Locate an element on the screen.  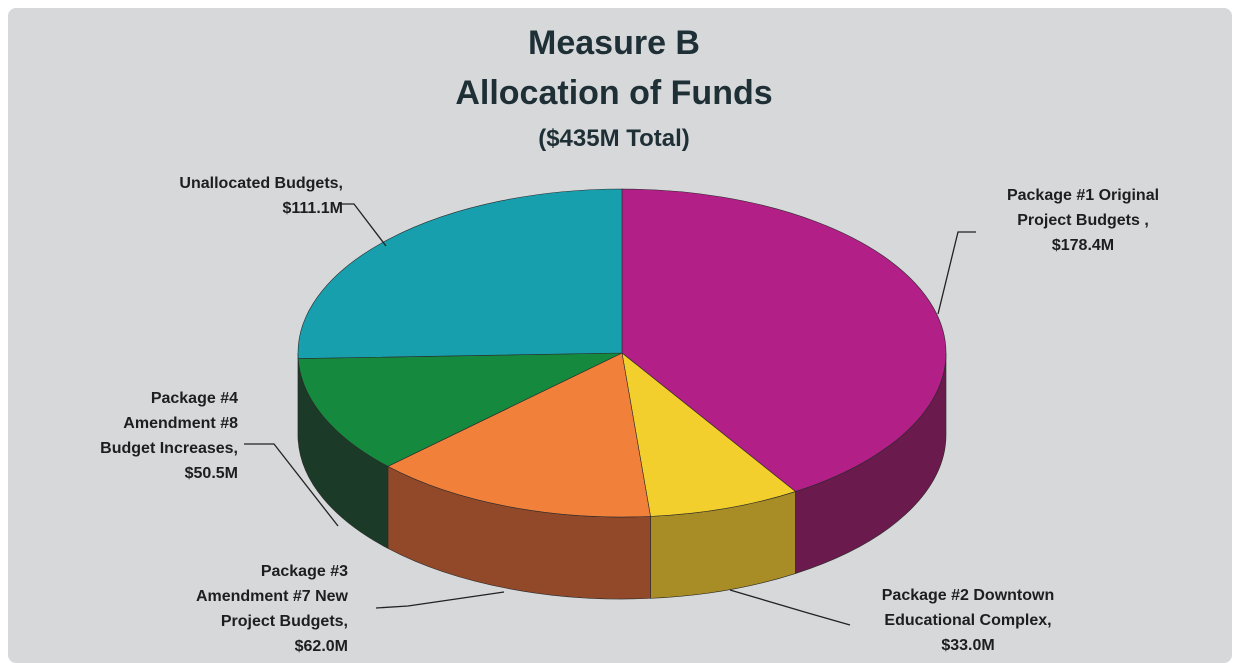
slice-label-3-line-3: Project Budgets, is located at coordinates (284, 621).